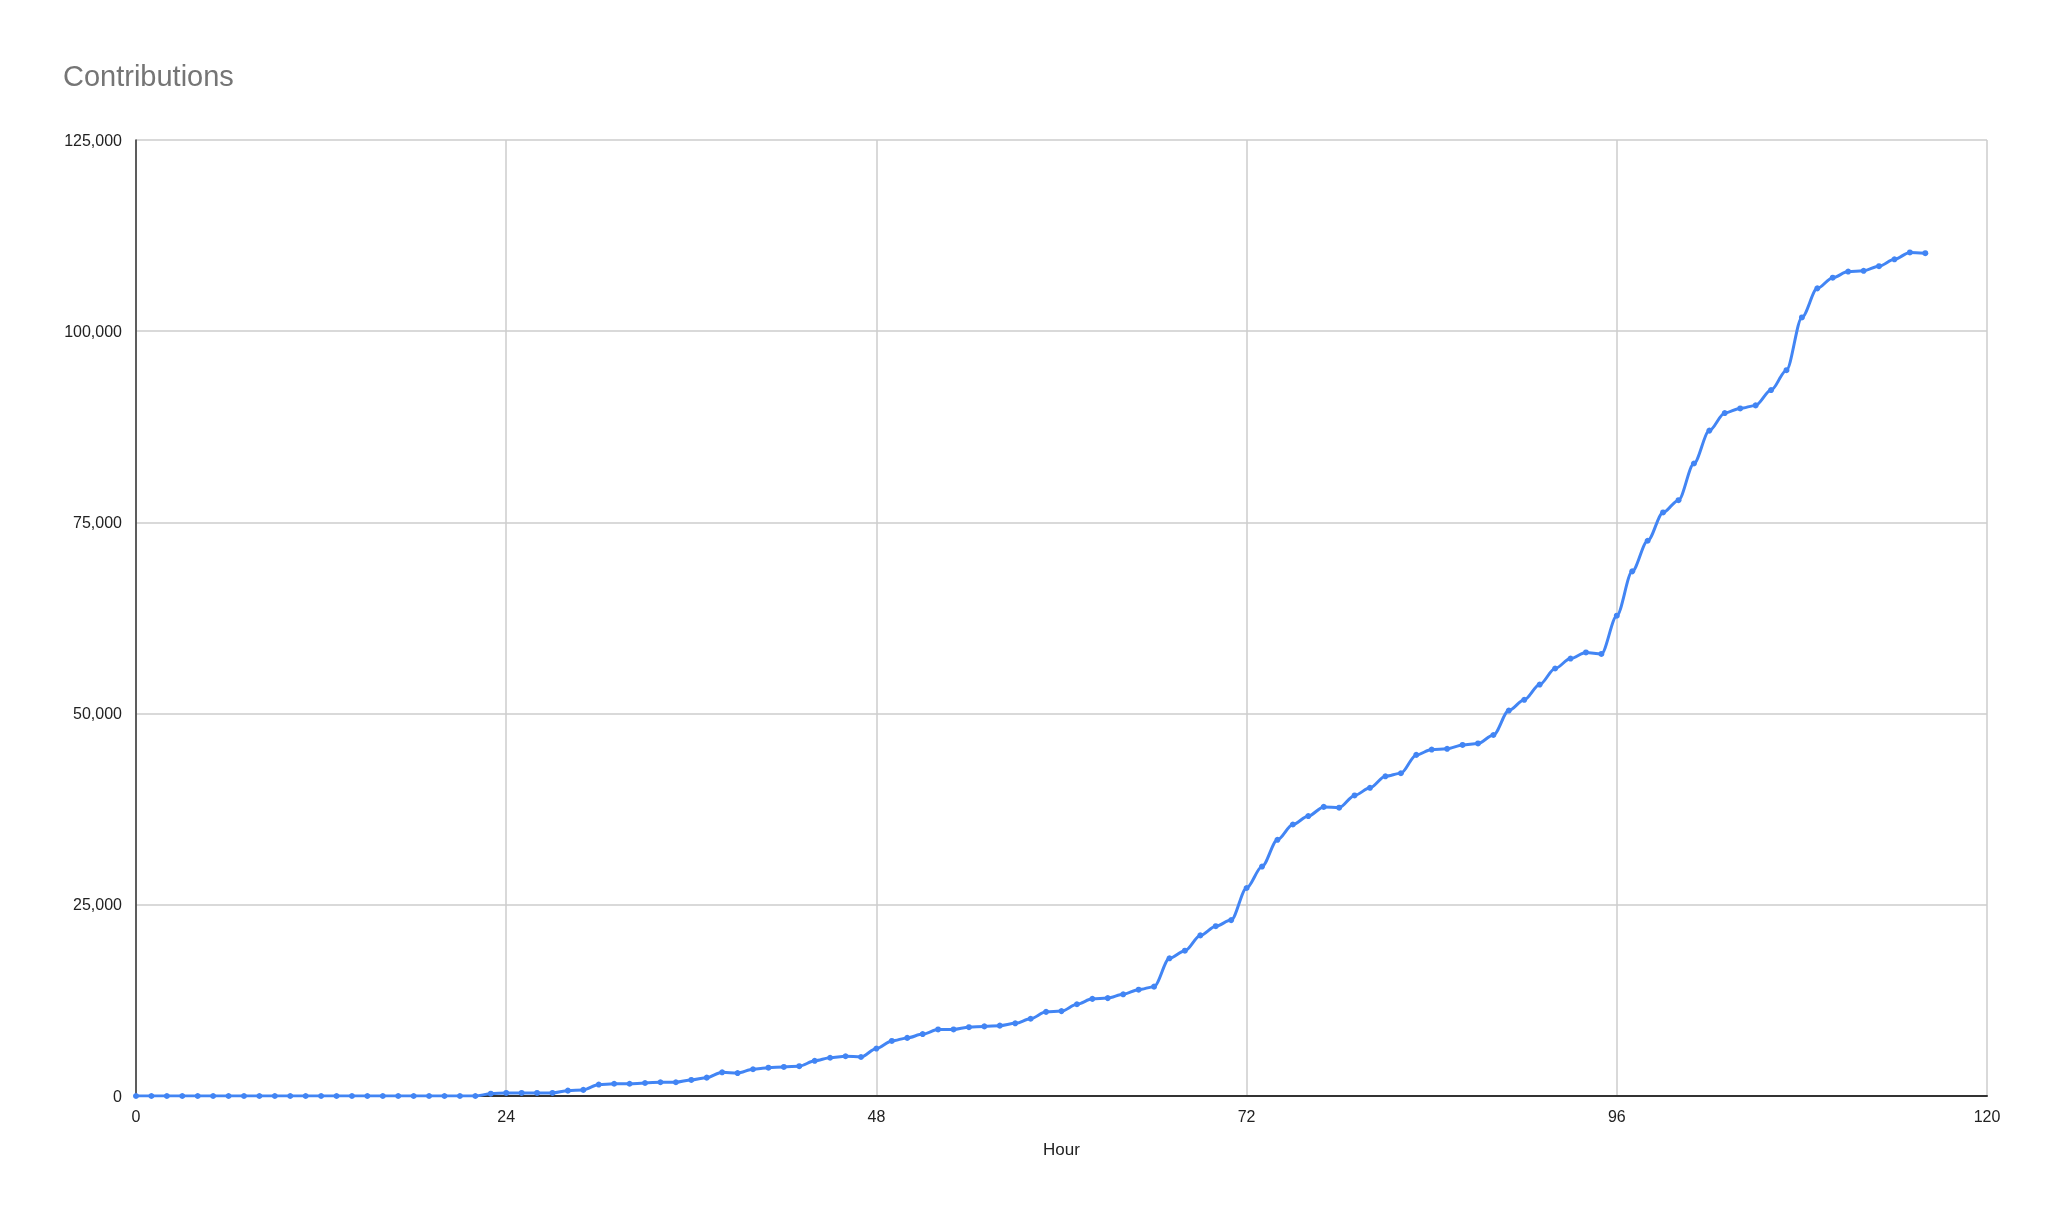 The height and width of the screenshot is (1227, 2048). Describe the element at coordinates (93, 331) in the screenshot. I see `y-tick-label: 100,000` at that location.